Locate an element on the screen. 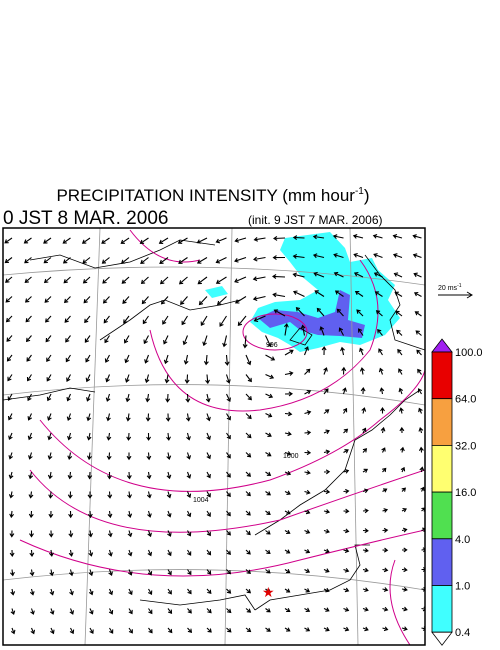 The height and width of the screenshot is (650, 500). precip-light is located at coordinates (216, 292).